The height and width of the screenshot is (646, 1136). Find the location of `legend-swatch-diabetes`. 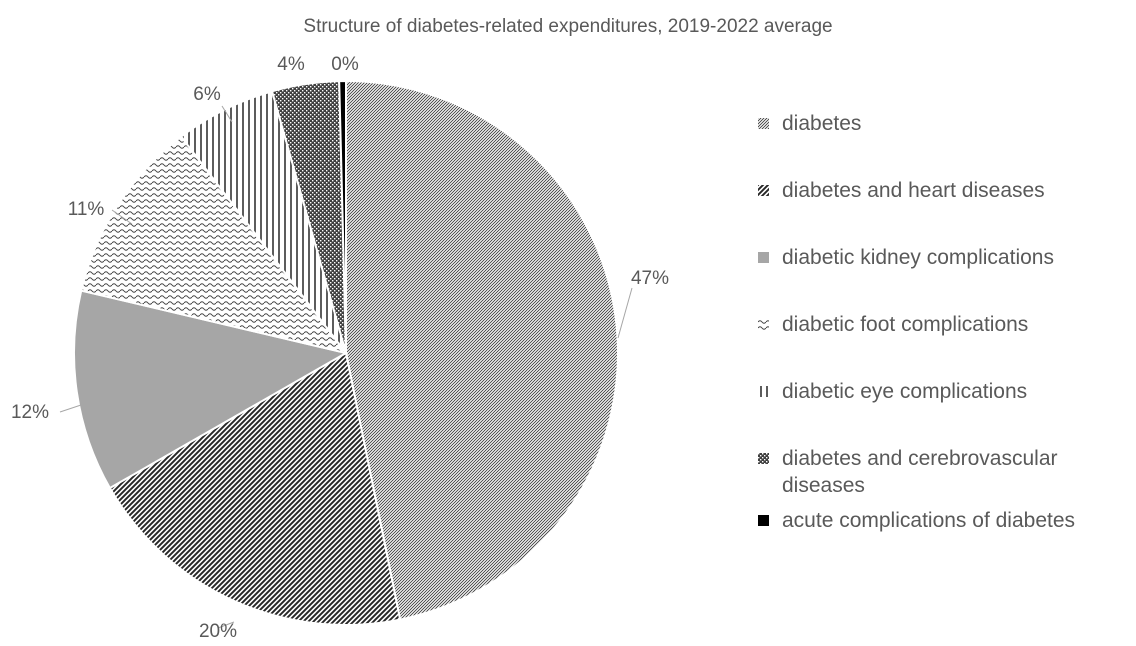

legend-swatch-diabetes is located at coordinates (763, 123).